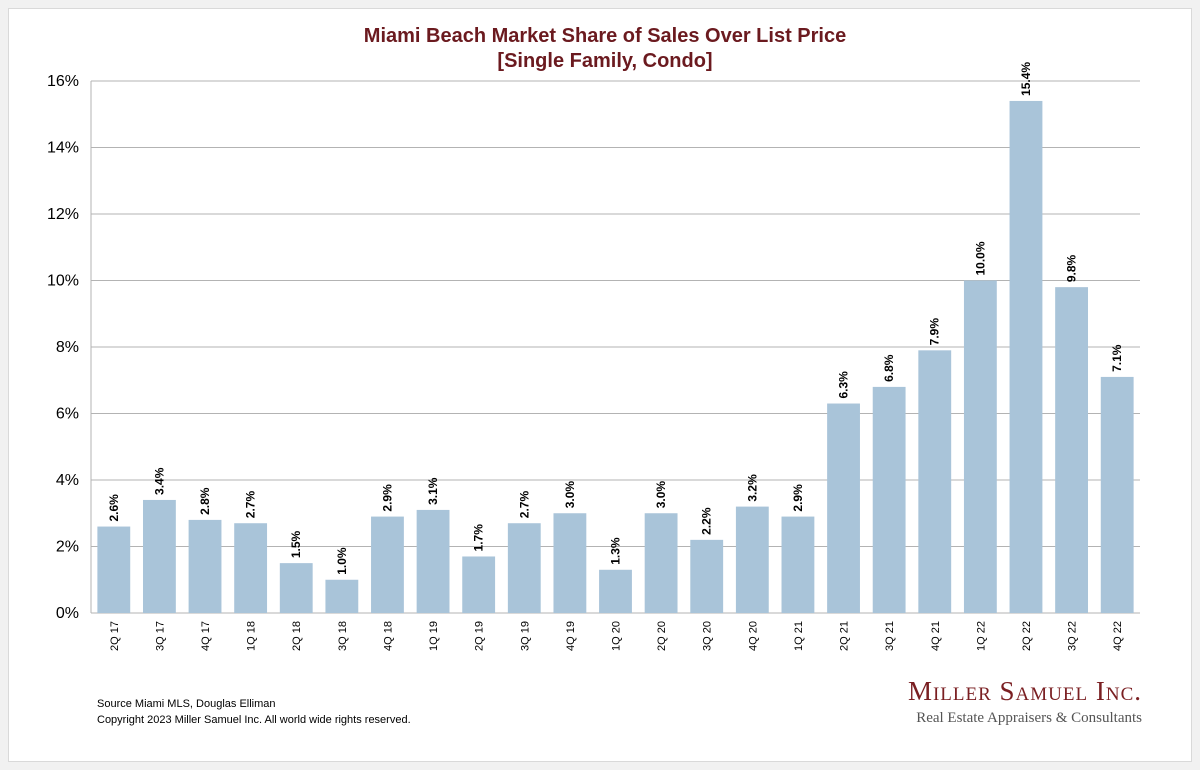 Image resolution: width=1200 pixels, height=770 pixels. Describe the element at coordinates (206, 636) in the screenshot. I see `x-tick-label: 4Q 17` at that location.